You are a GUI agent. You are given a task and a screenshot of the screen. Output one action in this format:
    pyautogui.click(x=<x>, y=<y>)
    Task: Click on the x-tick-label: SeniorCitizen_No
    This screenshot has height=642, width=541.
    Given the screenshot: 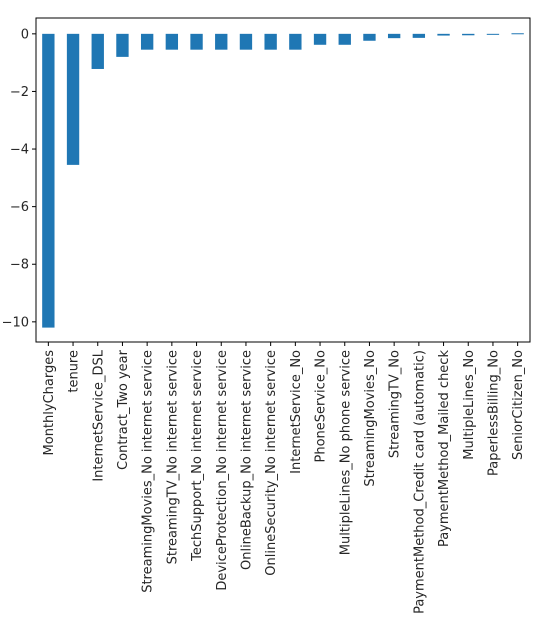 What is the action you would take?
    pyautogui.click(x=518, y=405)
    